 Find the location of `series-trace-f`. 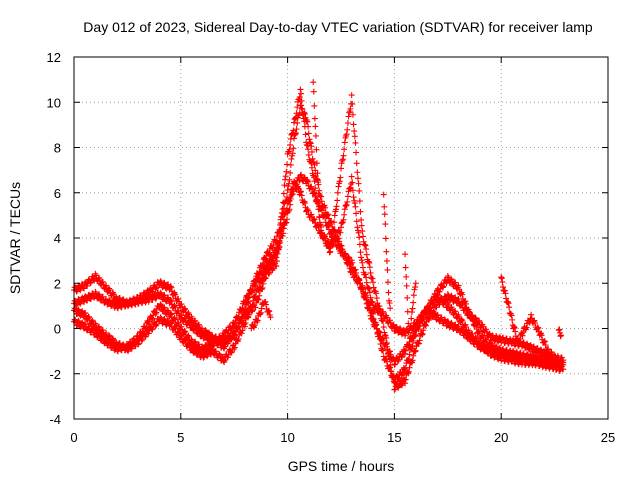

series-trace-f is located at coordinates (387, 251).